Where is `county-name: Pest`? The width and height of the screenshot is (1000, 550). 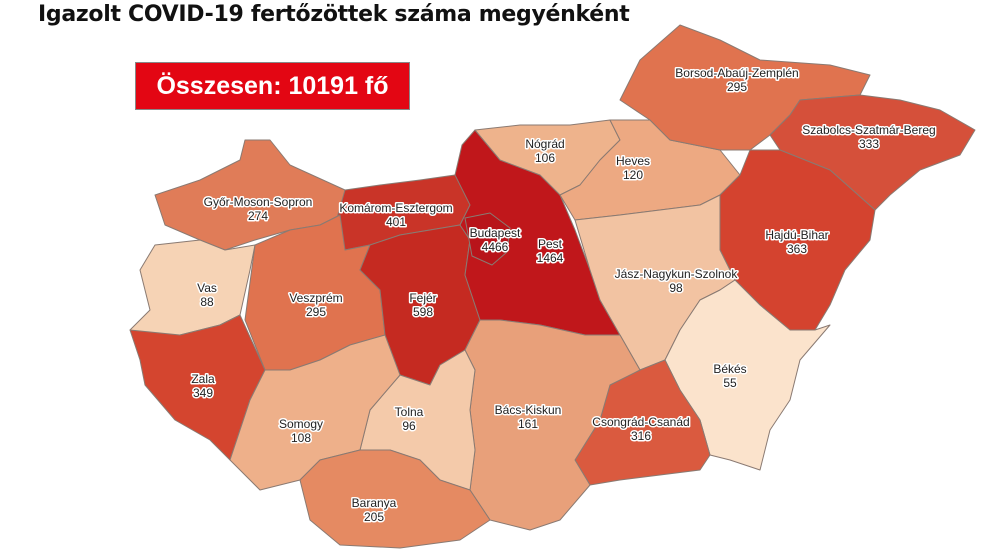 county-name: Pest is located at coordinates (550, 244).